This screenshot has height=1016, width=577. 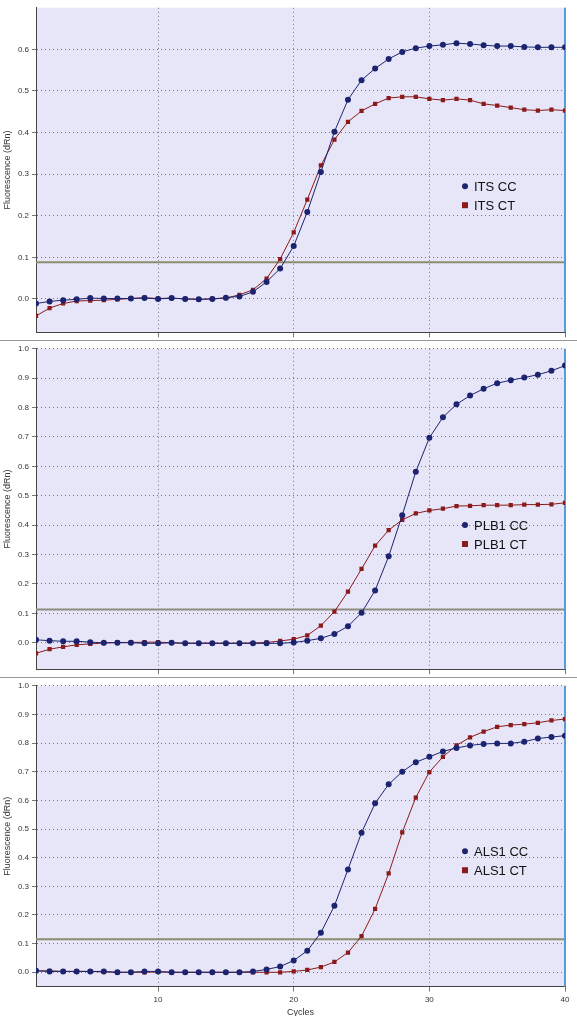 What do you see at coordinates (300, 1011) in the screenshot?
I see `x-axis-title: Cycles` at bounding box center [300, 1011].